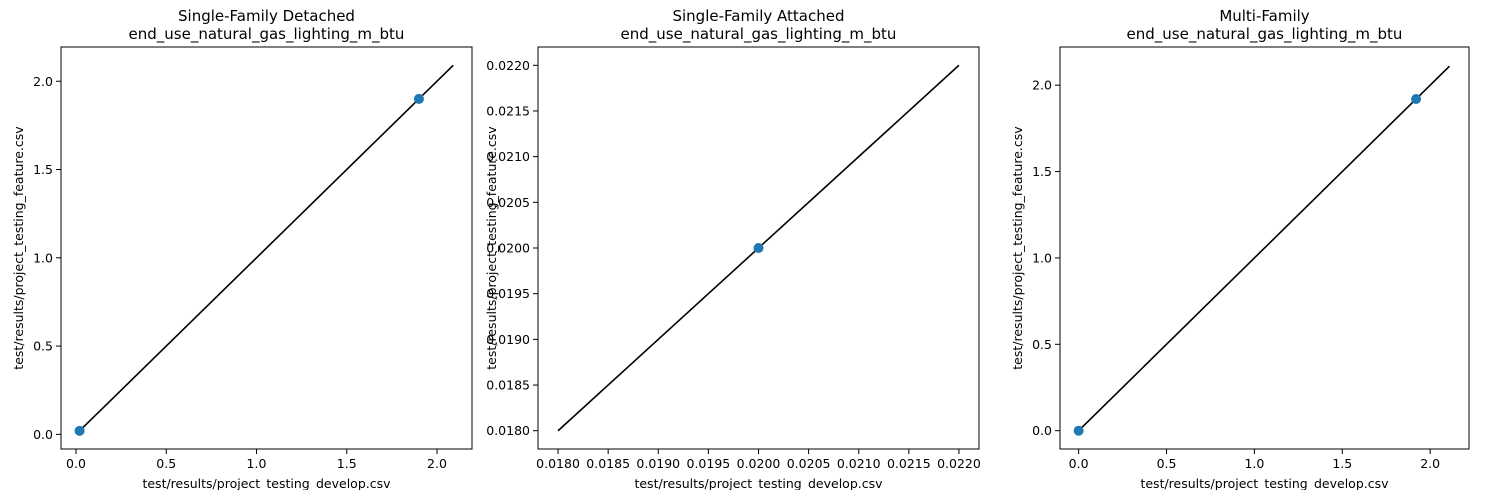 This screenshot has height=490, width=1489. I want to click on x-tick-label: 0.0200, so click(759, 463).